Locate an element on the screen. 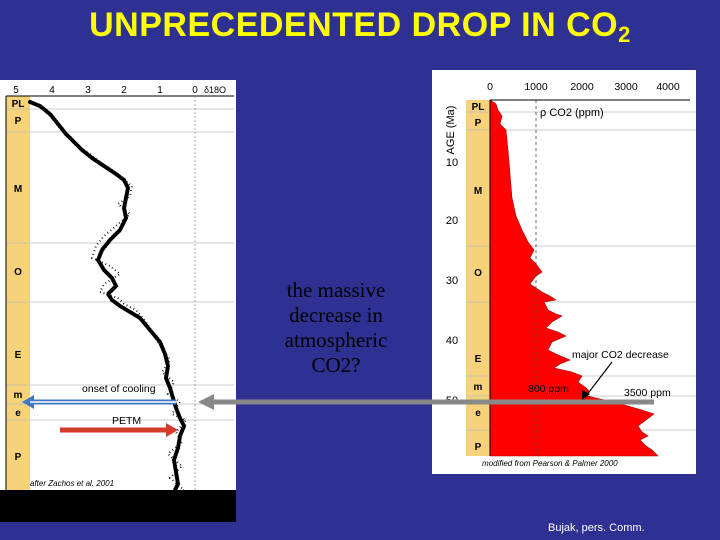 This screenshot has height=540, width=720. co2-epoch-m-small: m is located at coordinates (478, 387).